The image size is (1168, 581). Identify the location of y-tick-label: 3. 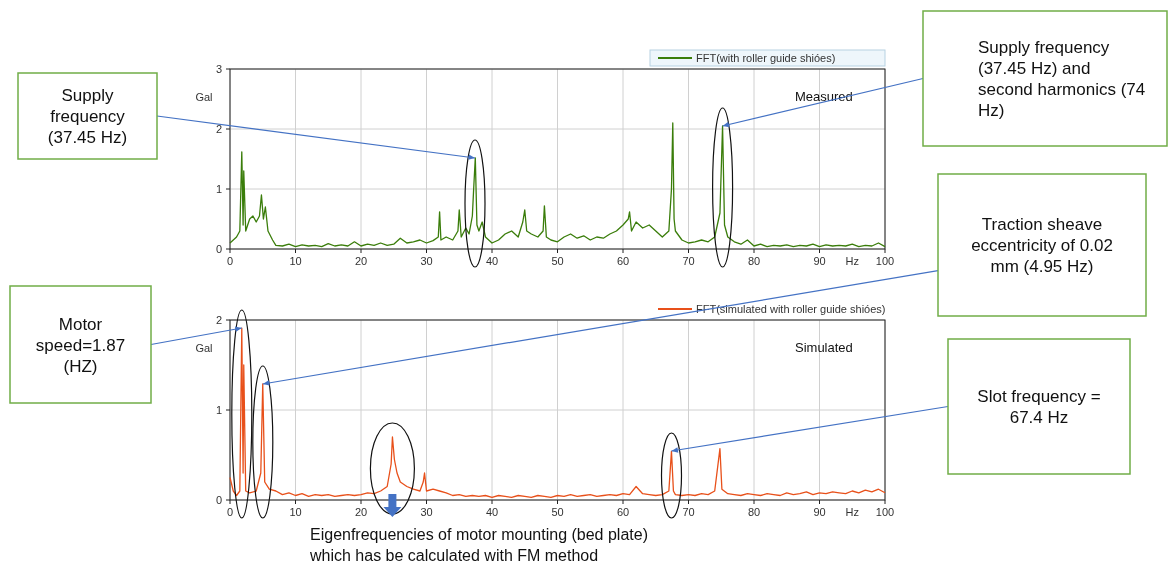
(218, 69).